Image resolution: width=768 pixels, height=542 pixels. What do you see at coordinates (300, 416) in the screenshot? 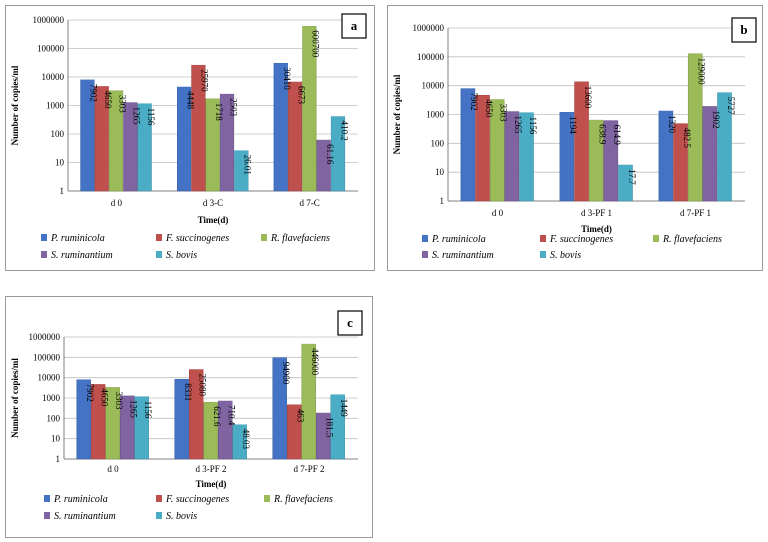
I see `data-label: 463` at bounding box center [300, 416].